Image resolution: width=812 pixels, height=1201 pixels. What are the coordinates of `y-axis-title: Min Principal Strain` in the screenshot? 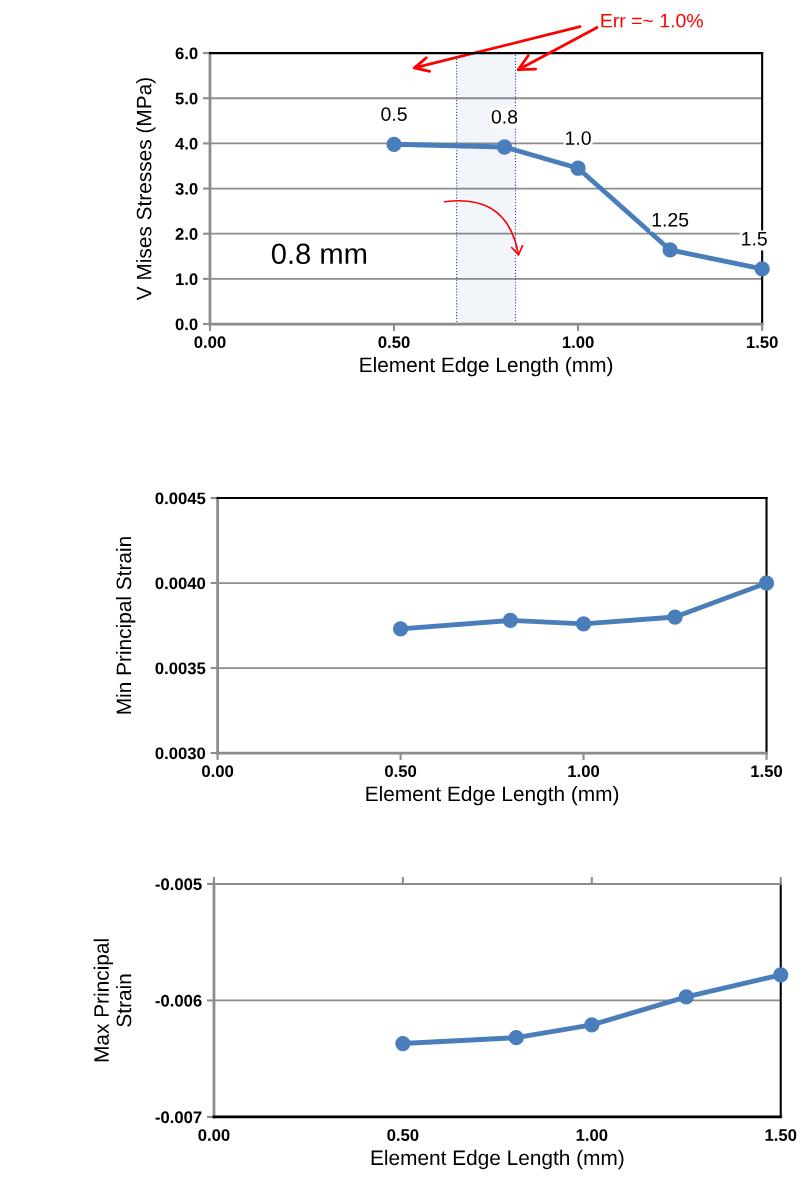 It's located at (125, 625).